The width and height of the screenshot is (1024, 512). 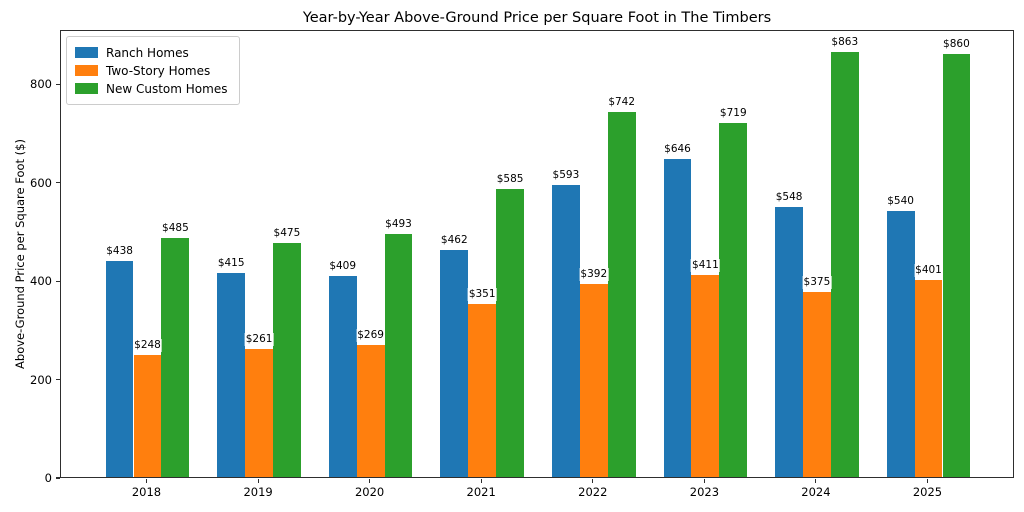 I want to click on legend-label: Ranch Homes, so click(x=147, y=52).